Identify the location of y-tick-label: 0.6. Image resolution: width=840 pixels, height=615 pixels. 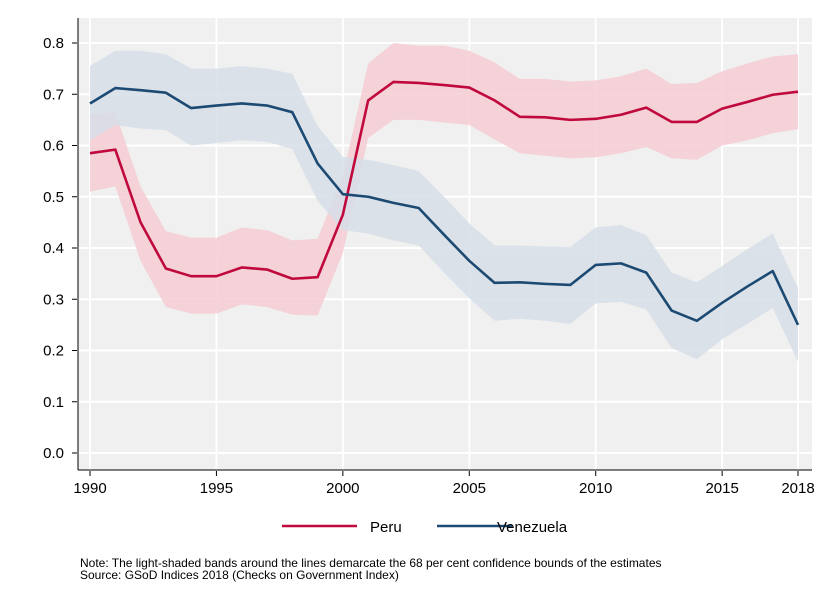
(53, 146).